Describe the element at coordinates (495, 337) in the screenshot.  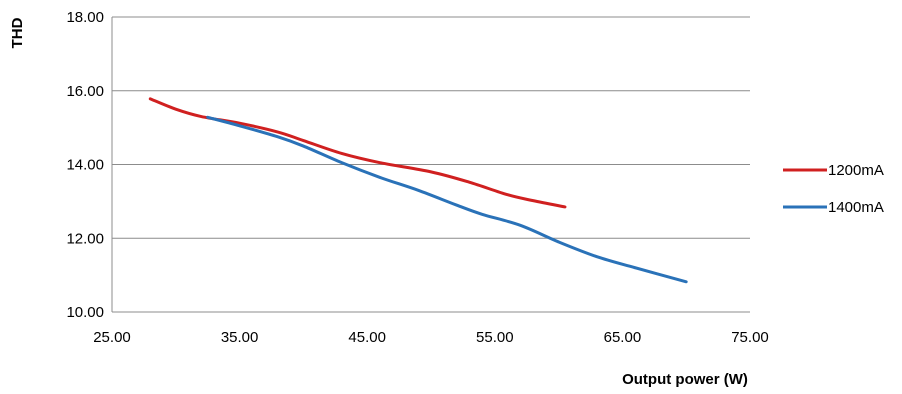
I see `x-tick-label: 55.00` at that location.